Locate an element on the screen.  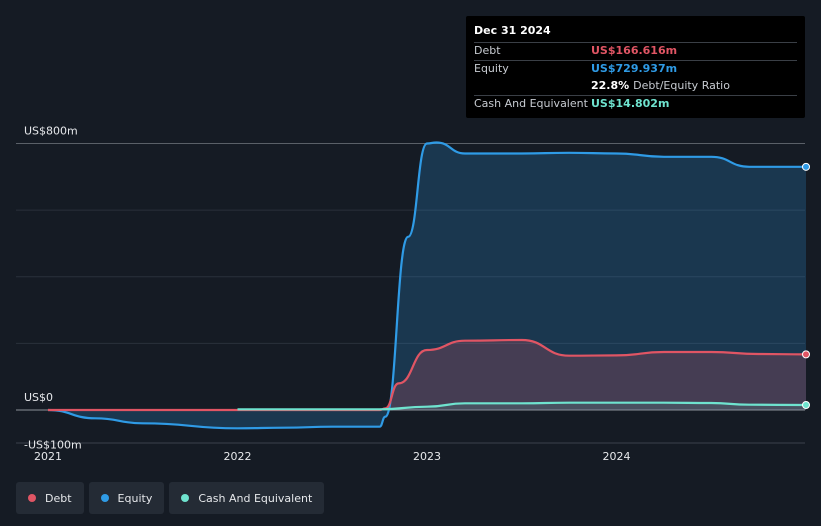
tooltip-date: Dec 31 2024 is located at coordinates (512, 30).